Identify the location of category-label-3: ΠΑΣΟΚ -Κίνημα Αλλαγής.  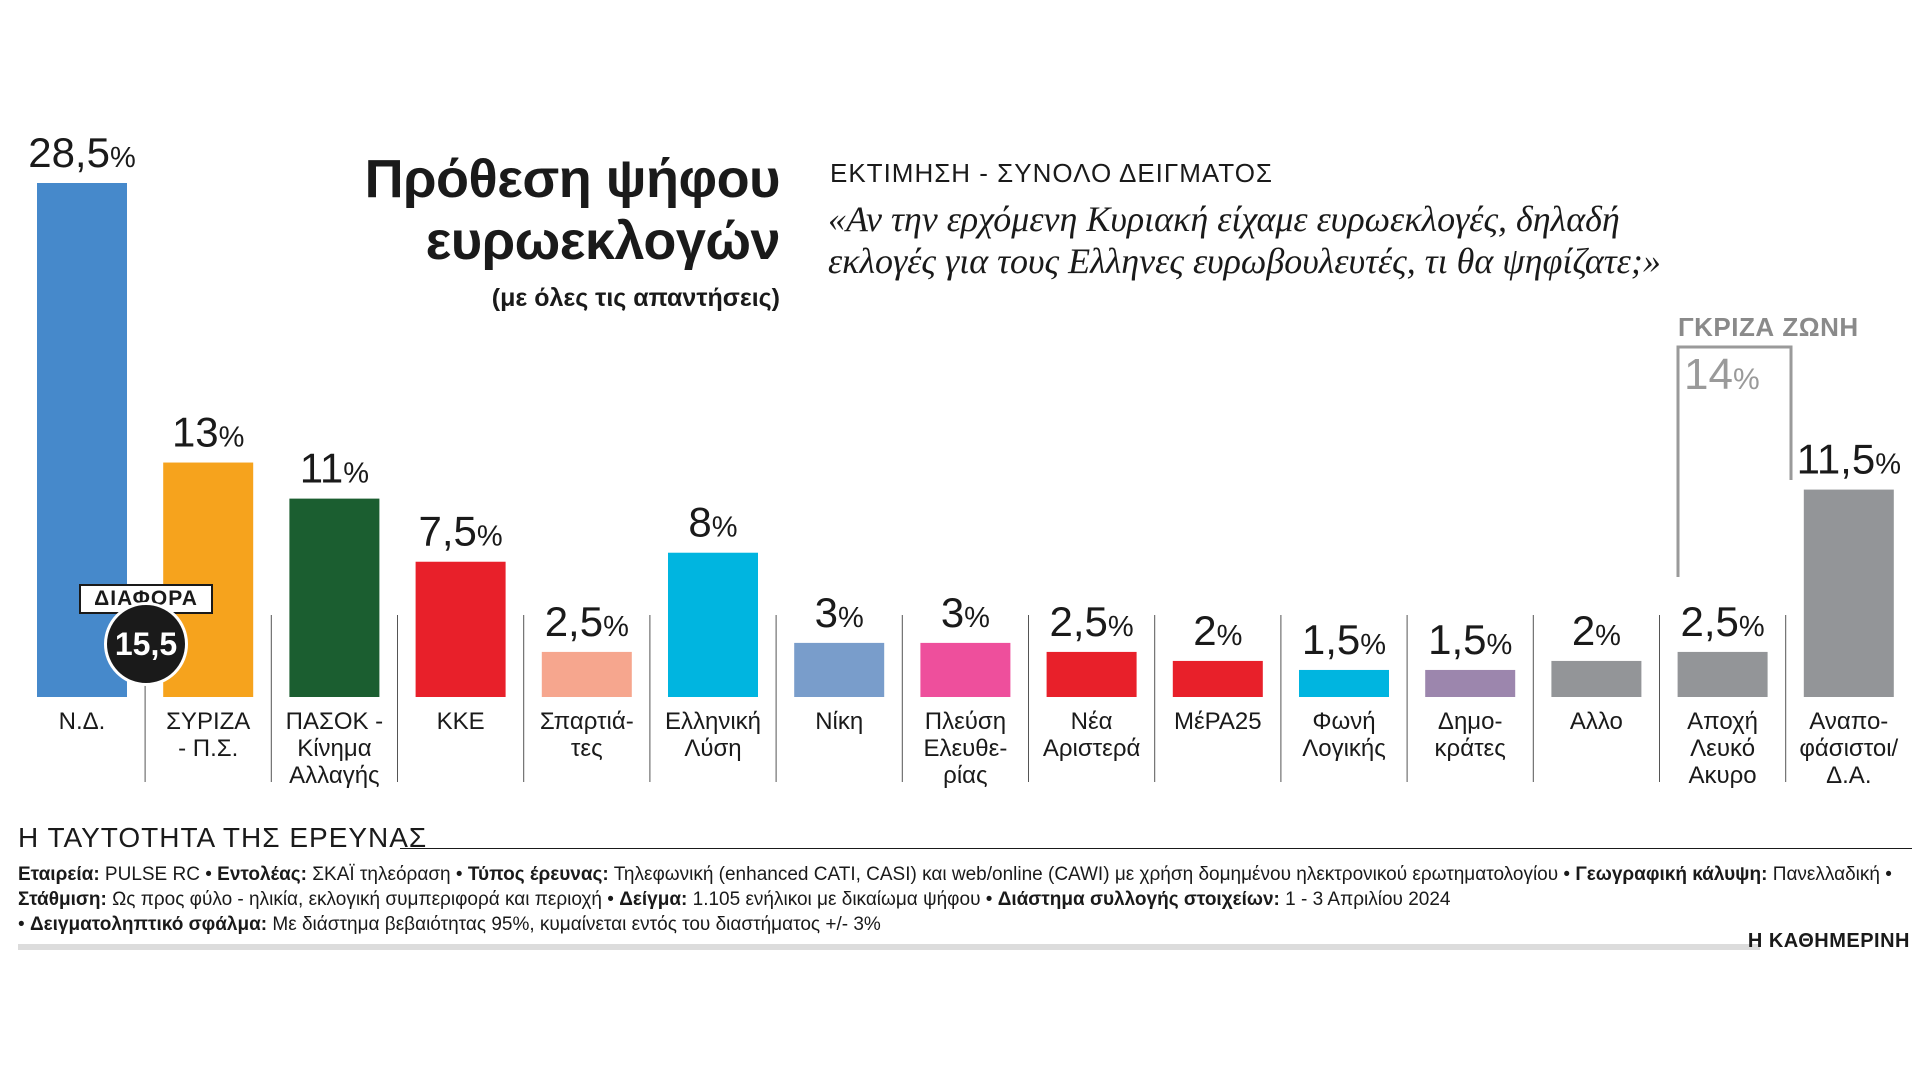
(335, 748).